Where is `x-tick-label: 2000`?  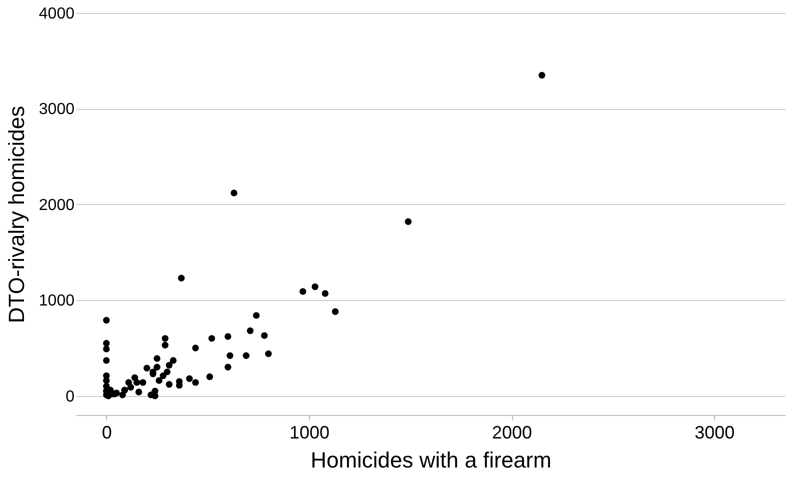 x-tick-label: 2000 is located at coordinates (512, 432).